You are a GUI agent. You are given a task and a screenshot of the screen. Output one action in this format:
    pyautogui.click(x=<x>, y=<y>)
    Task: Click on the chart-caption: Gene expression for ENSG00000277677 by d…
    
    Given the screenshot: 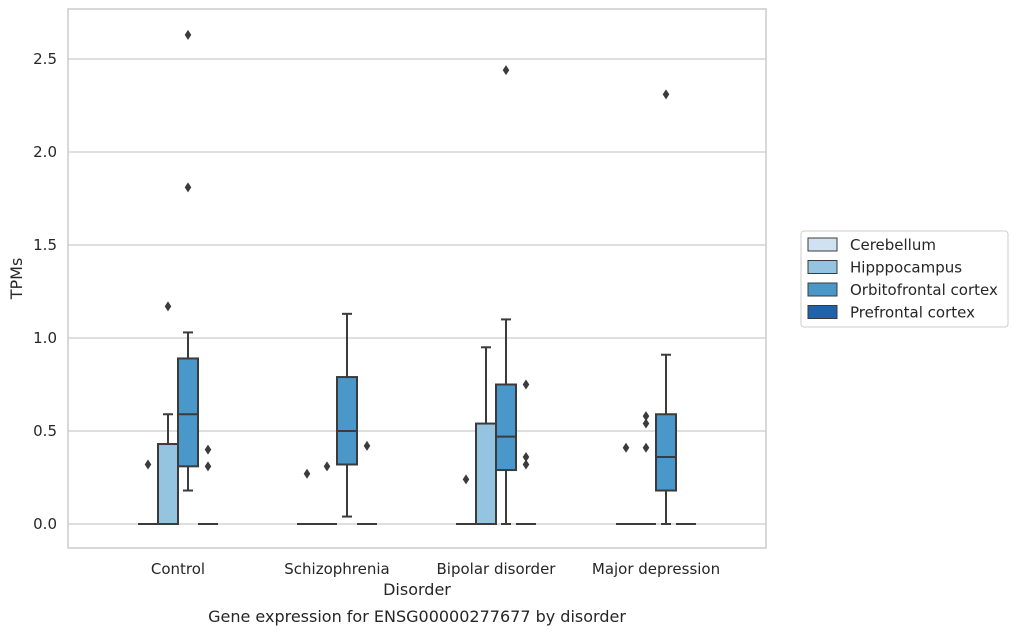 What is the action you would take?
    pyautogui.click(x=417, y=616)
    